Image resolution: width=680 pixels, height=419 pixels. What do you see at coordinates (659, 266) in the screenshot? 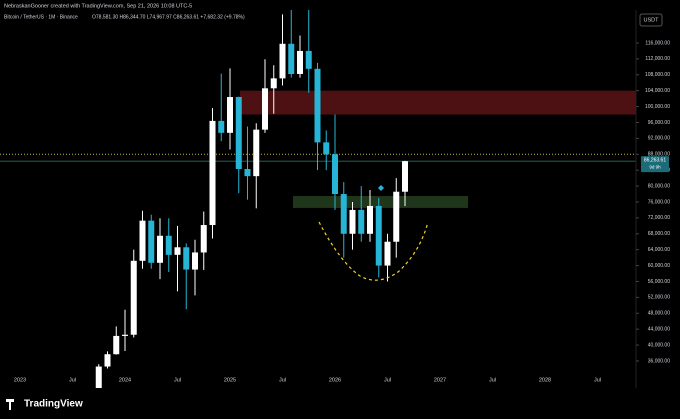
I see `y-tick-label: 60,000.00` at bounding box center [659, 266].